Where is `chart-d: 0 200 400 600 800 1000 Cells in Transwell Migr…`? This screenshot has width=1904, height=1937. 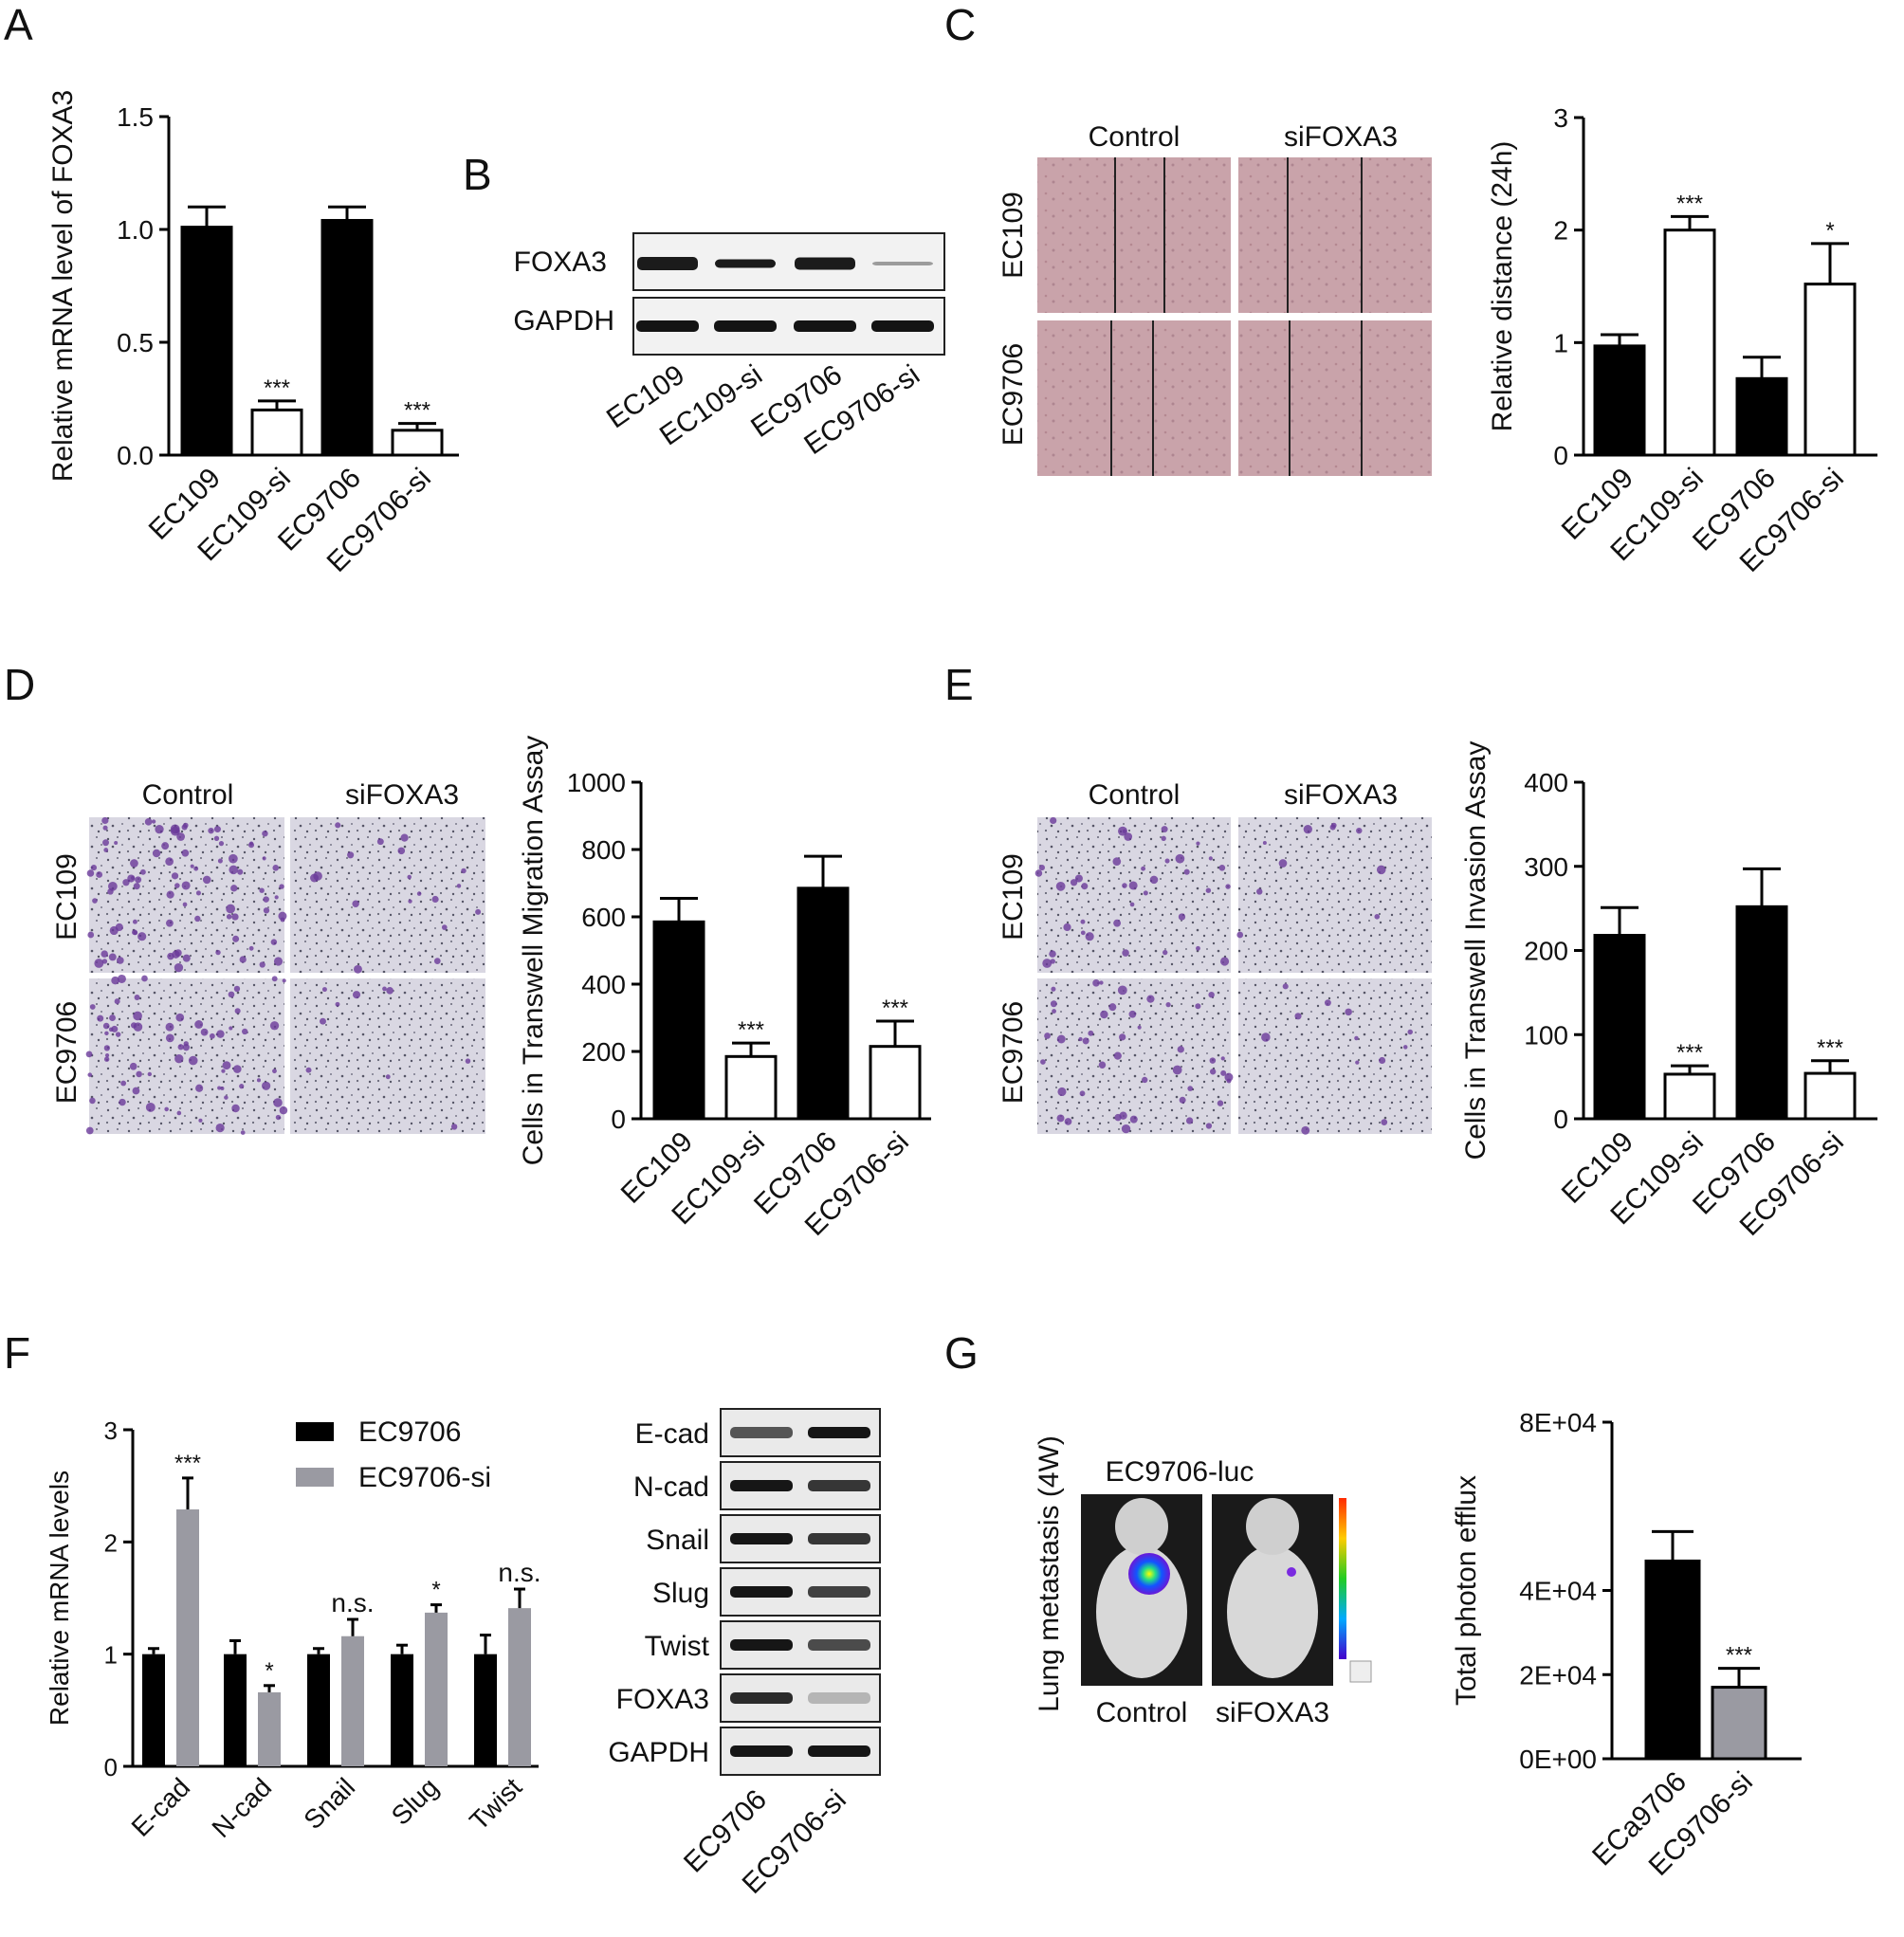 chart-d: 0 200 400 600 800 1000 Cells in Transwell Migr… is located at coordinates (725, 989).